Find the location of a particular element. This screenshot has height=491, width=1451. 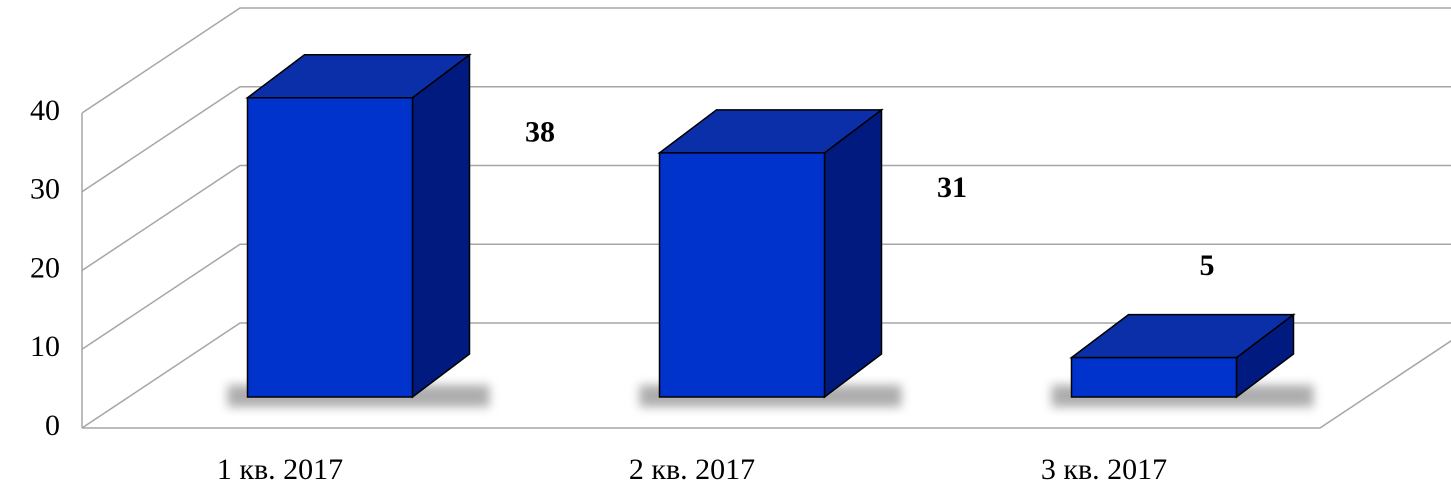

y-tick-label: 20 is located at coordinates (45, 267).